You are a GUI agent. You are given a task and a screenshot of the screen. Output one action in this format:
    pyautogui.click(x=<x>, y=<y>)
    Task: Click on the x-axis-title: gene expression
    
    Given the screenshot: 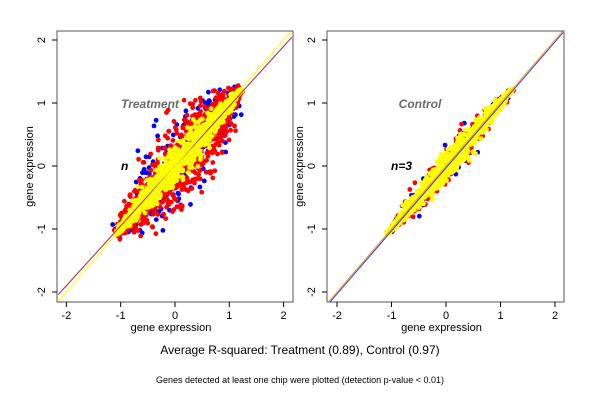 What is the action you would take?
    pyautogui.click(x=441, y=328)
    